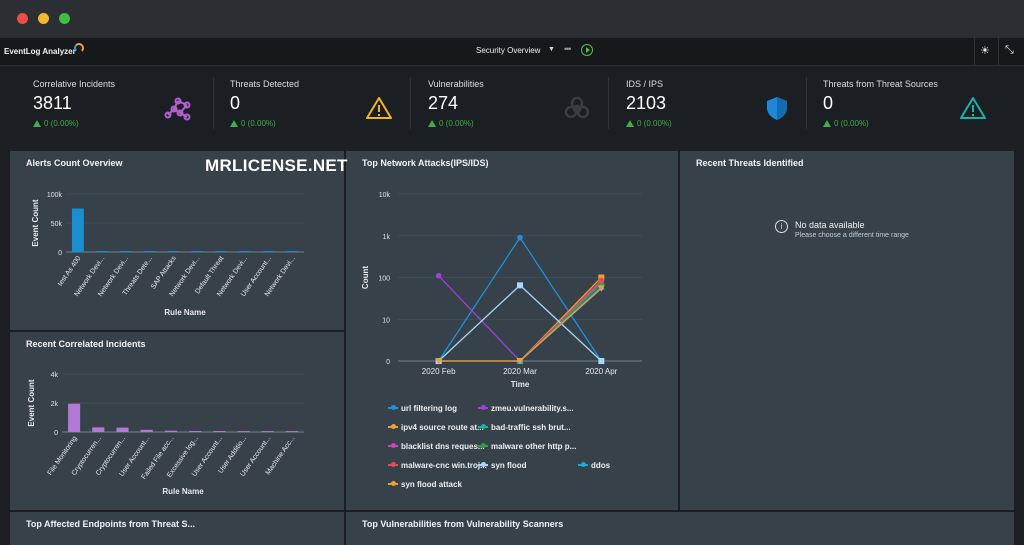  What do you see at coordinates (425, 163) in the screenshot?
I see `panel-title: Top Network Attacks(IPS/IDS)` at bounding box center [425, 163].